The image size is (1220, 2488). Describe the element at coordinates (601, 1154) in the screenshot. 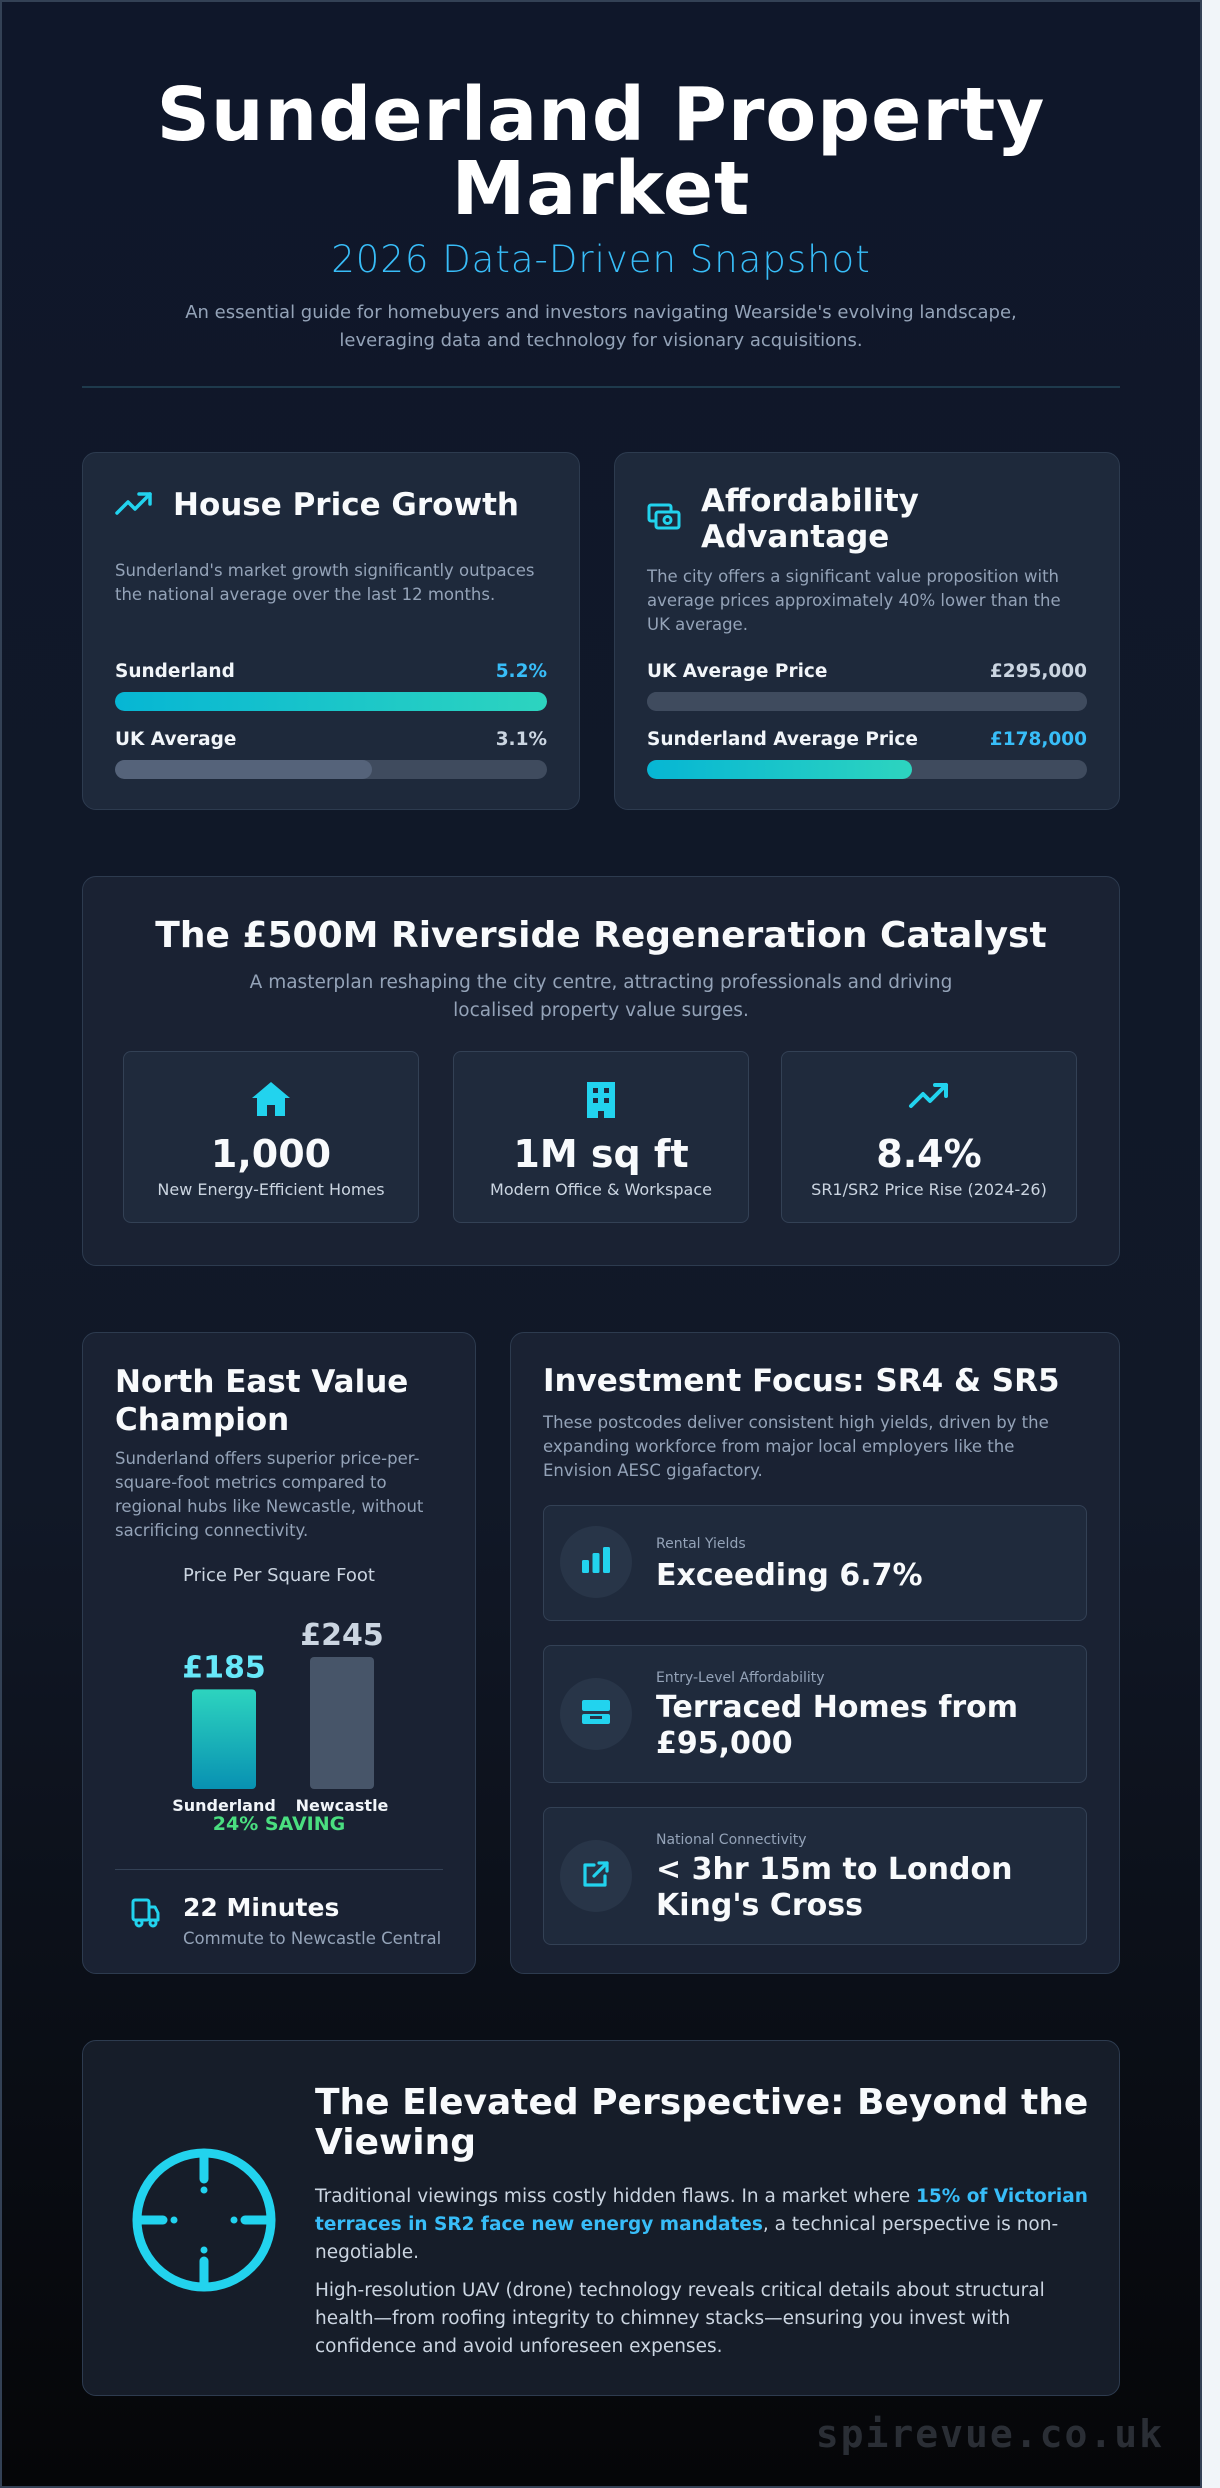

I see `stat-value: 1M sq ft` at that location.